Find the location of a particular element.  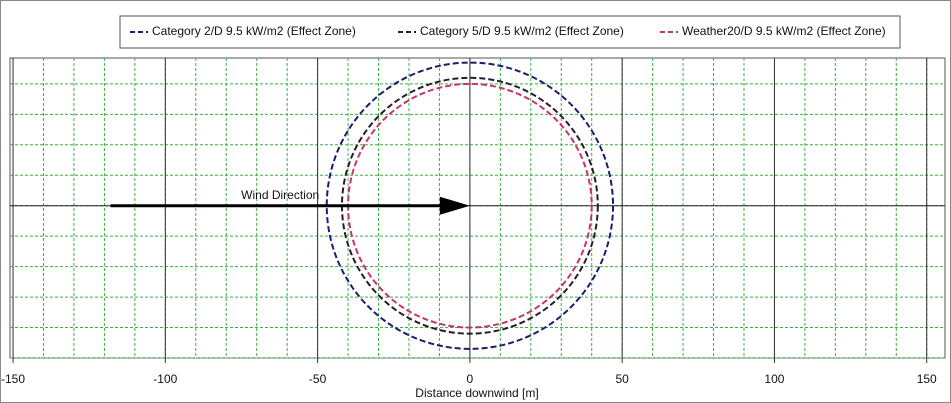

x-tick-label: 150 is located at coordinates (927, 379).